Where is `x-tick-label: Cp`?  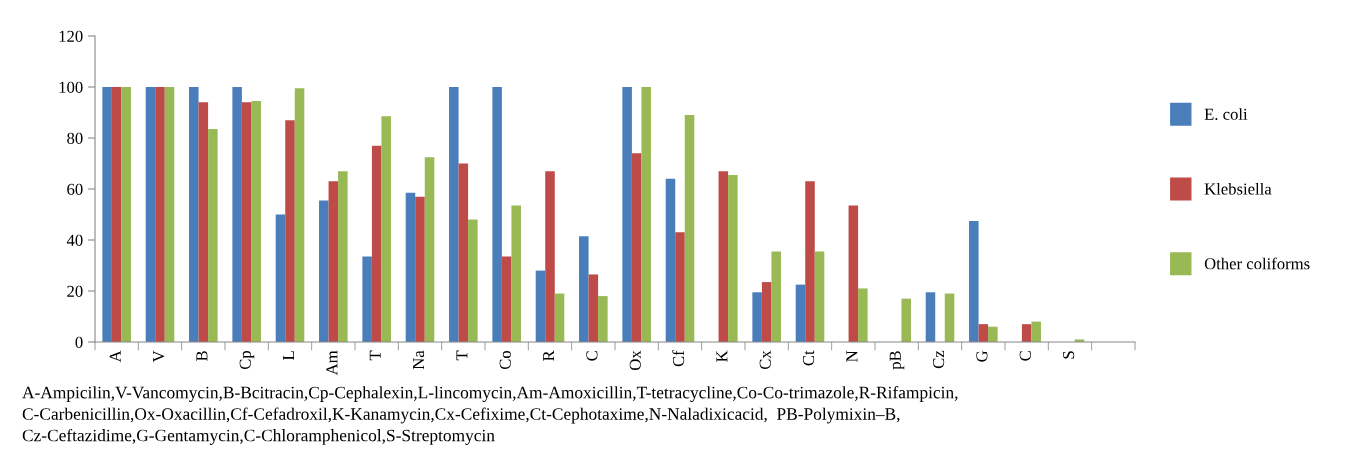 x-tick-label: Cp is located at coordinates (247, 360).